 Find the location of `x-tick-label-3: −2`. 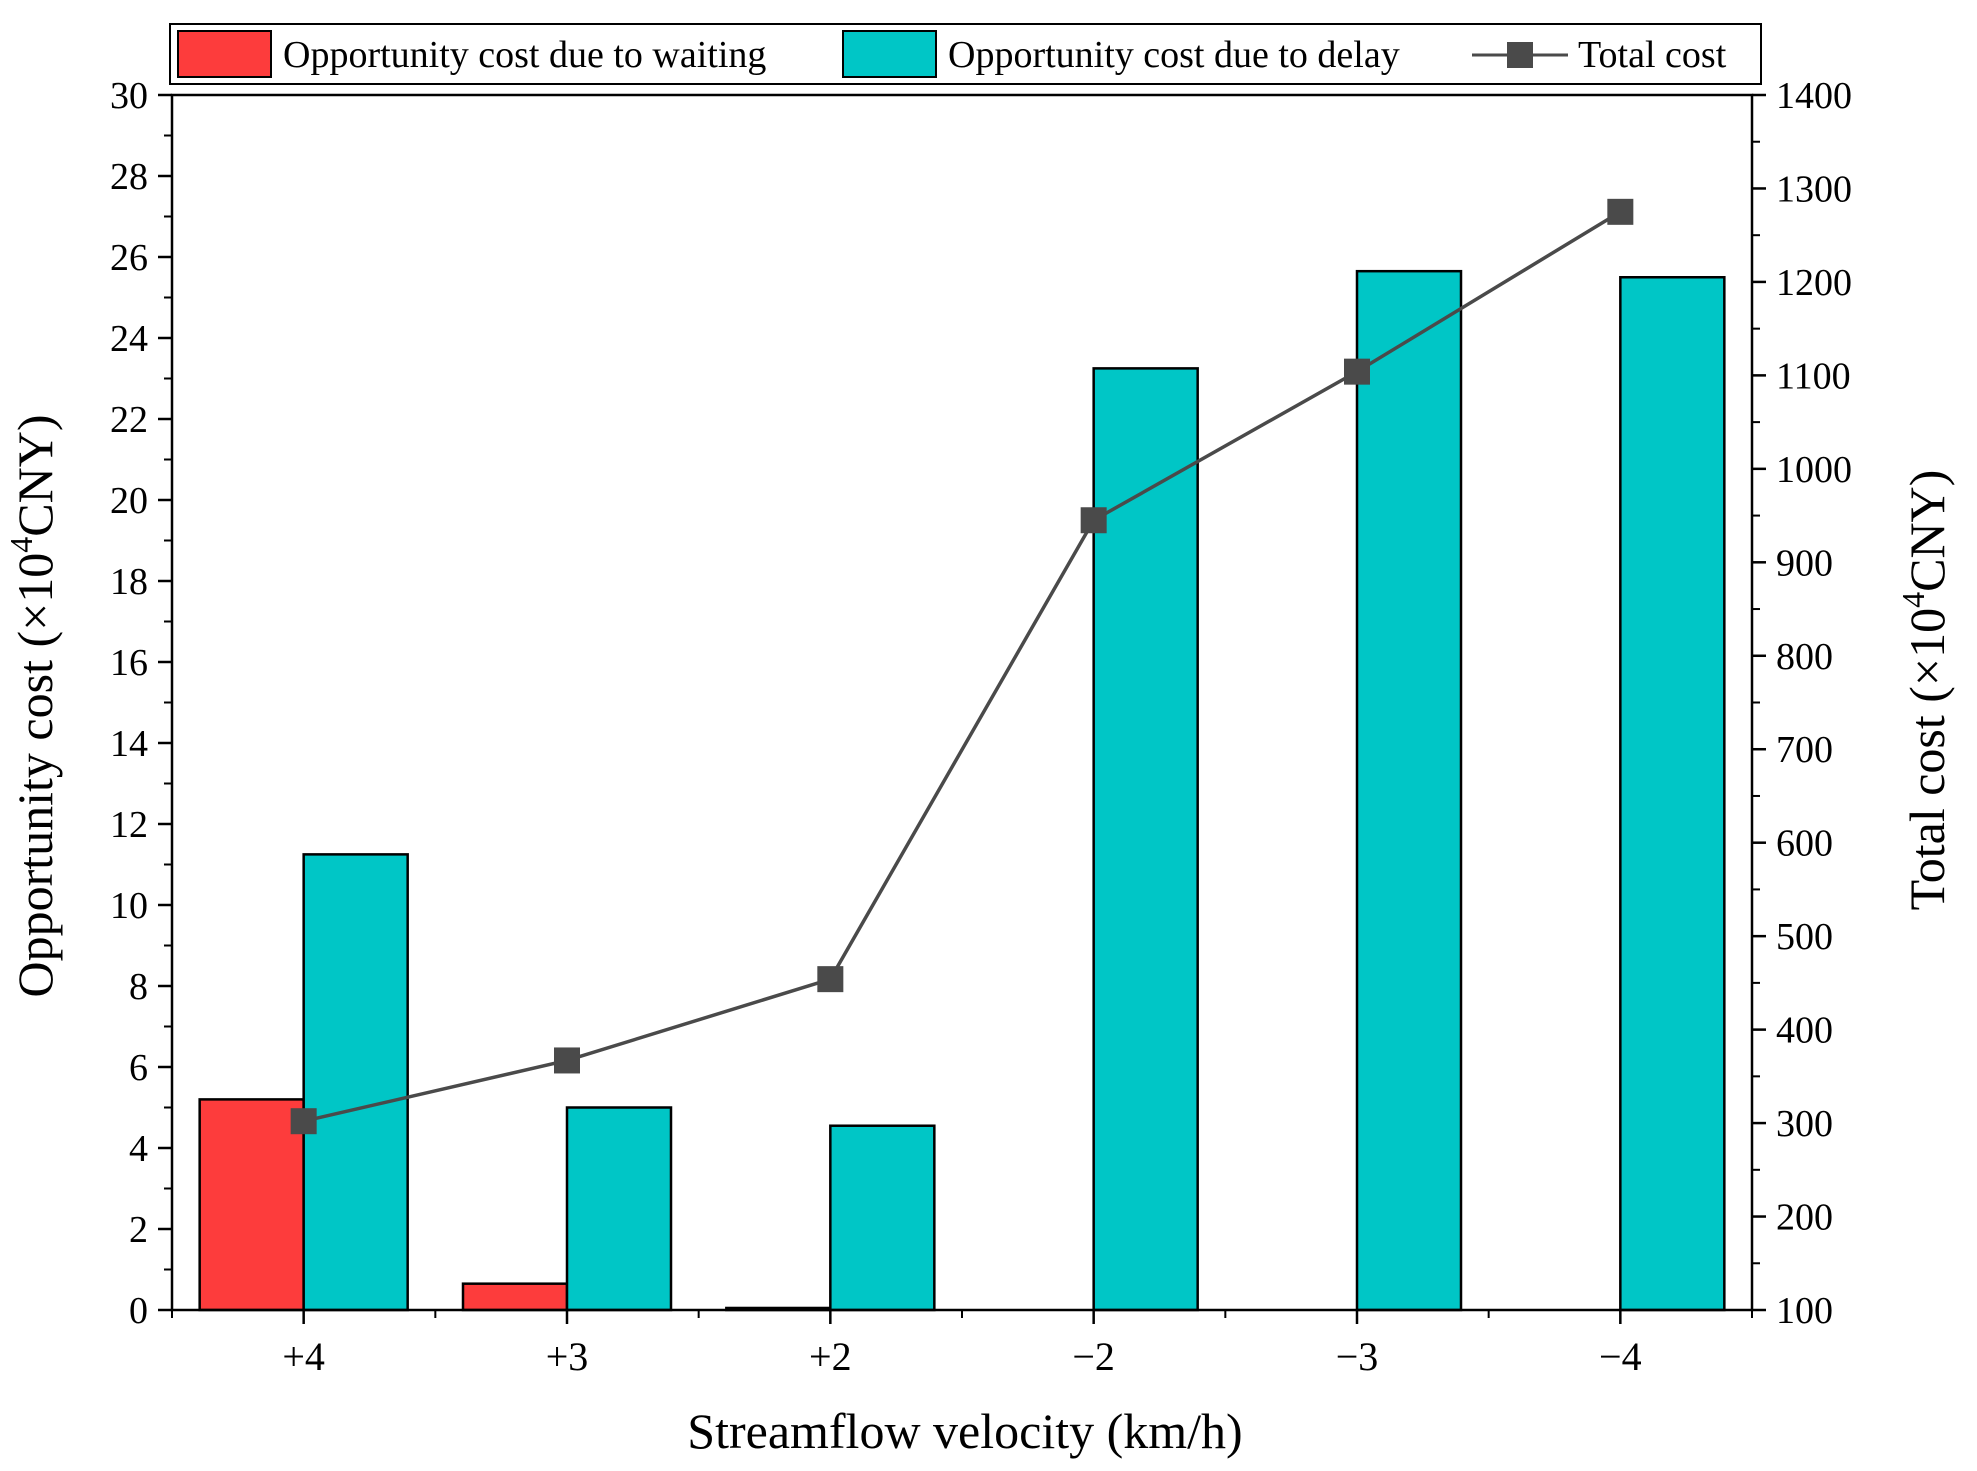

x-tick-label-3: −2 is located at coordinates (1093, 1356).